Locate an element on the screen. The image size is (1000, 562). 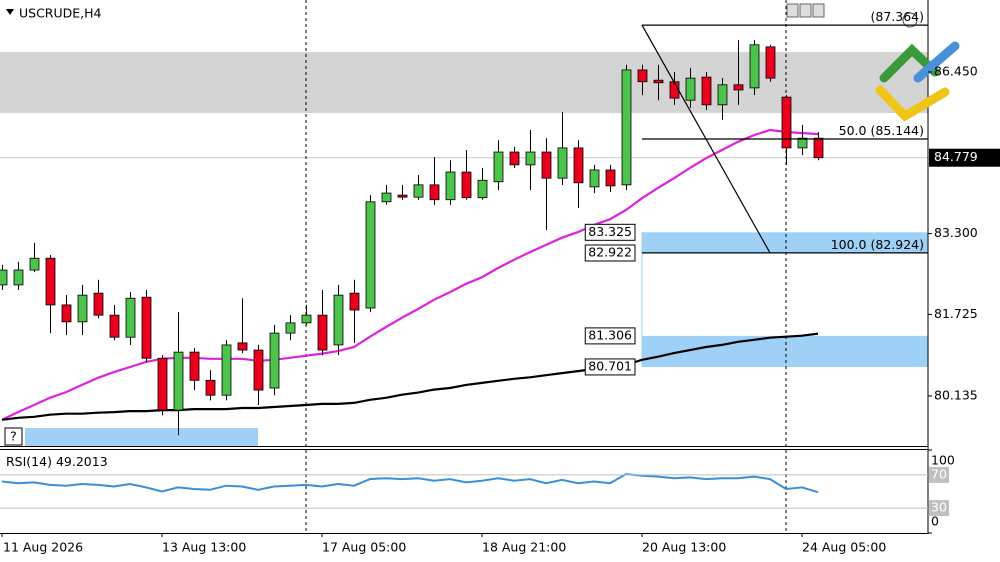
y-tick-label: 70 is located at coordinates (939, 473).